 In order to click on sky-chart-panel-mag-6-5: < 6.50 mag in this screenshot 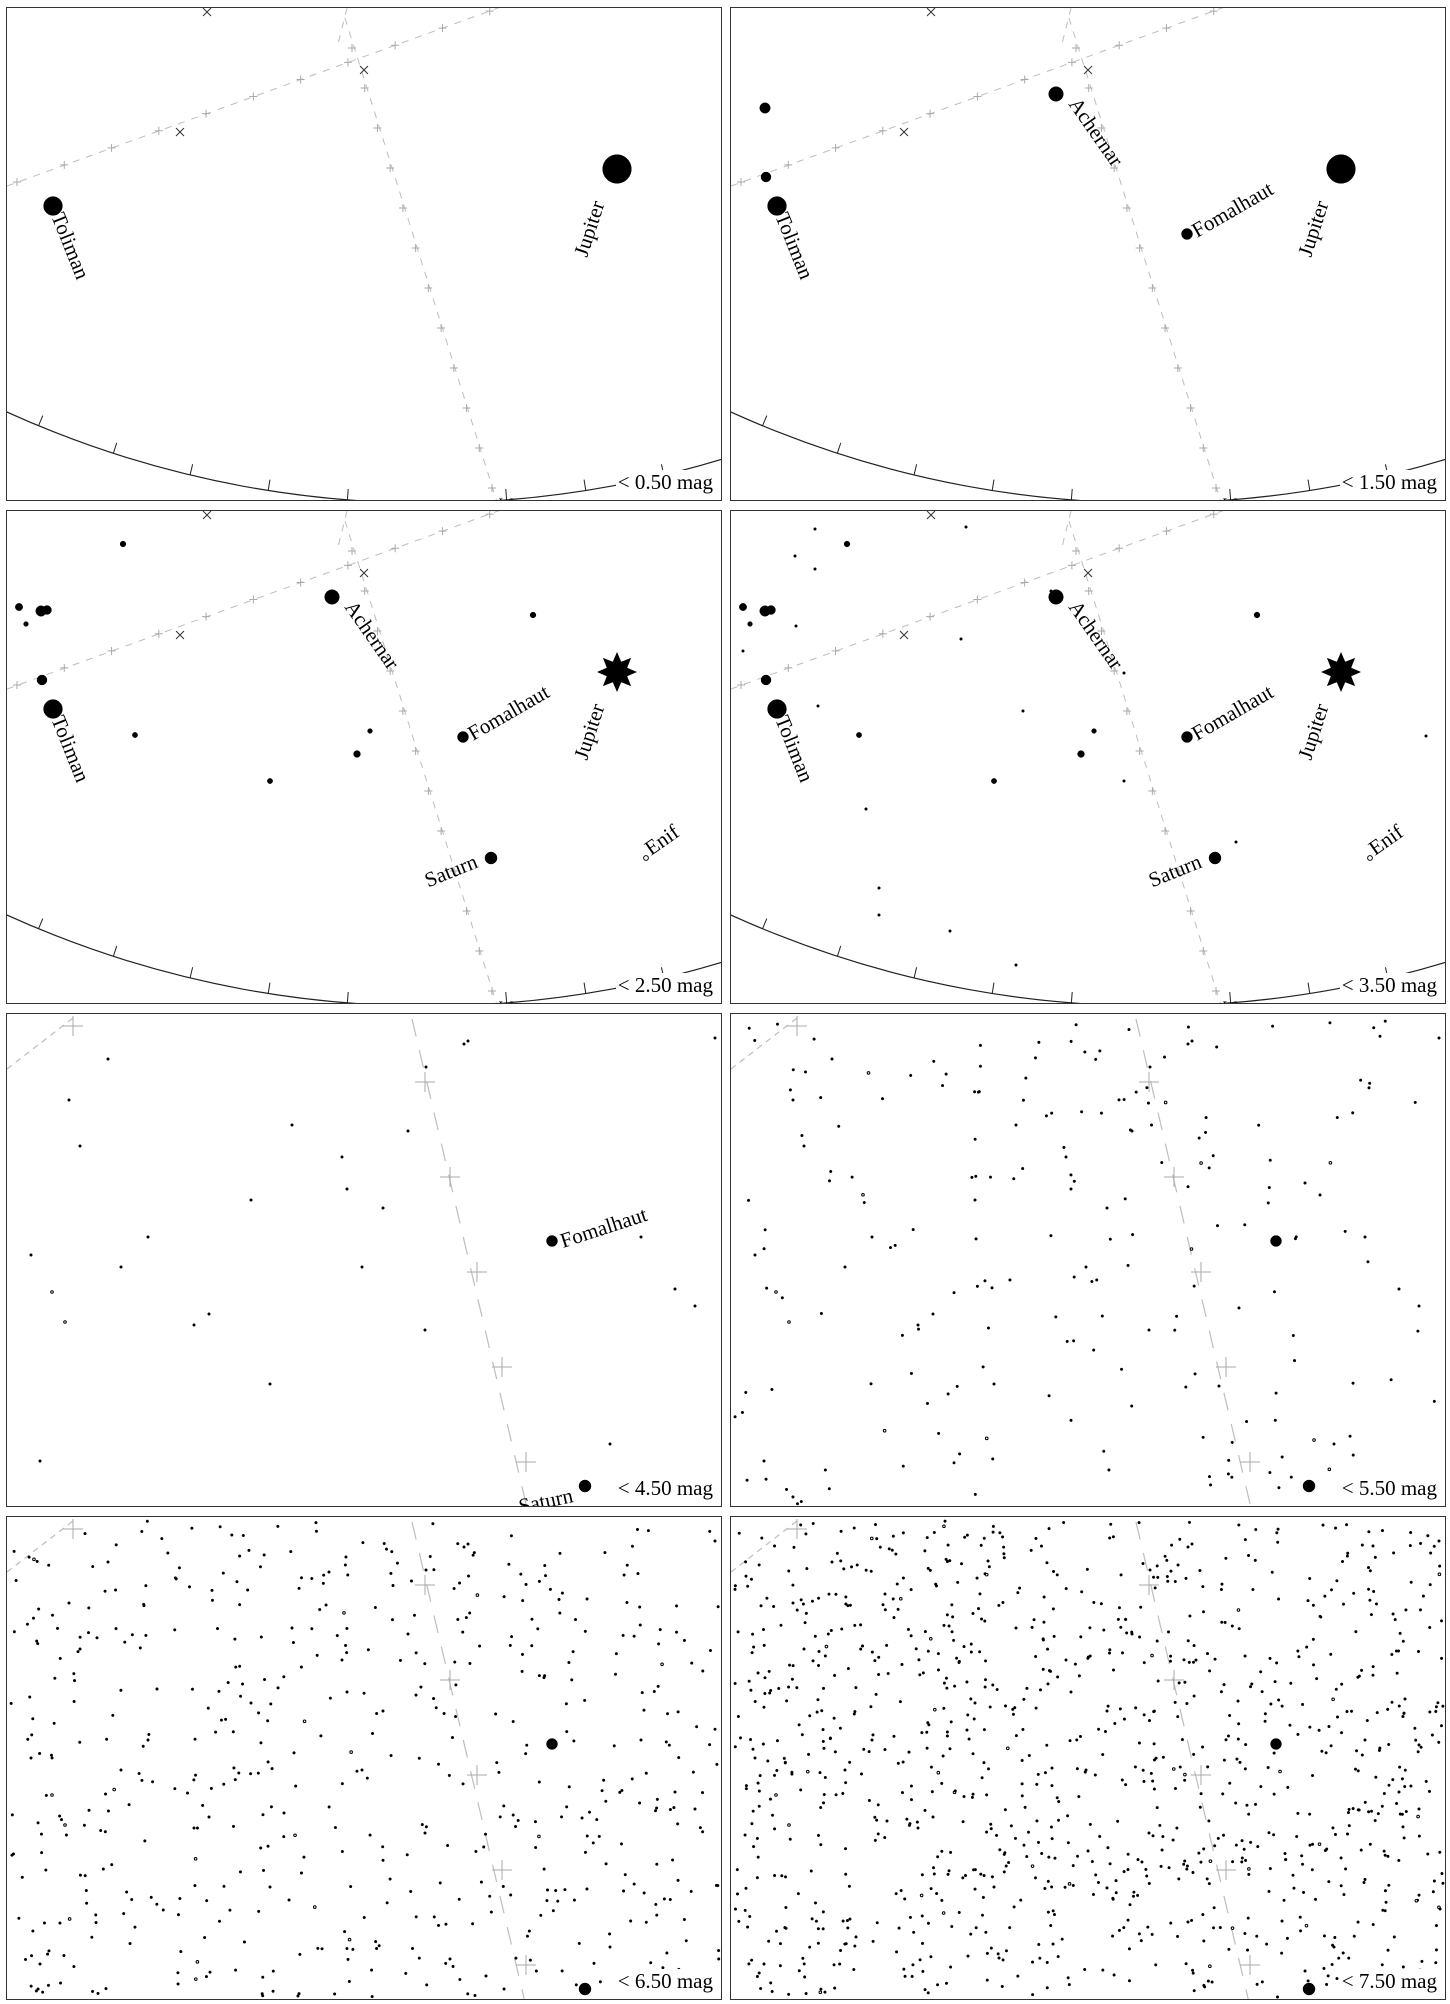, I will do `click(364, 1758)`.